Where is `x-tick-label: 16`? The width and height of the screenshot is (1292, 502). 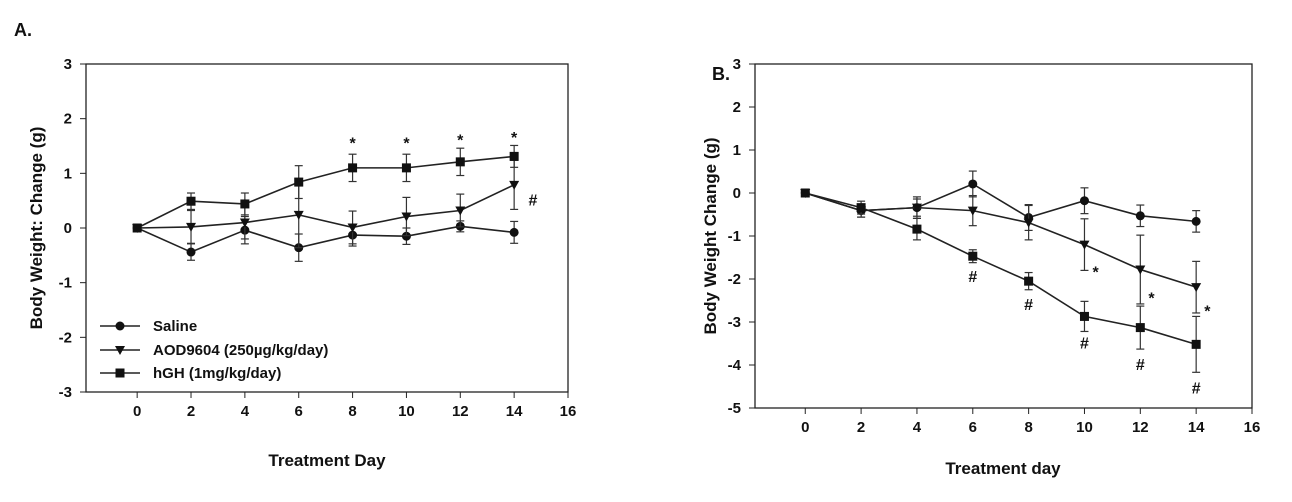
x-tick-label: 16 is located at coordinates (568, 411).